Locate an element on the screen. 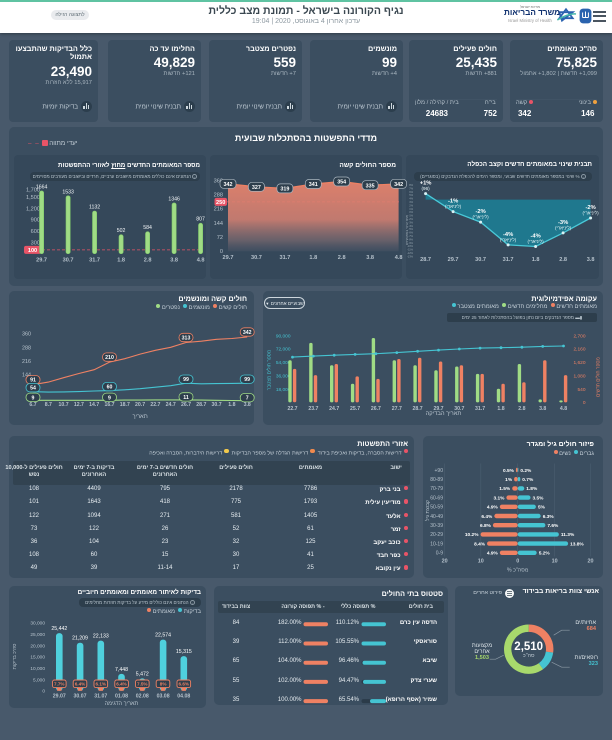 The height and width of the screenshot is (740, 612). svg-text: 31.07 is located at coordinates (100, 696).